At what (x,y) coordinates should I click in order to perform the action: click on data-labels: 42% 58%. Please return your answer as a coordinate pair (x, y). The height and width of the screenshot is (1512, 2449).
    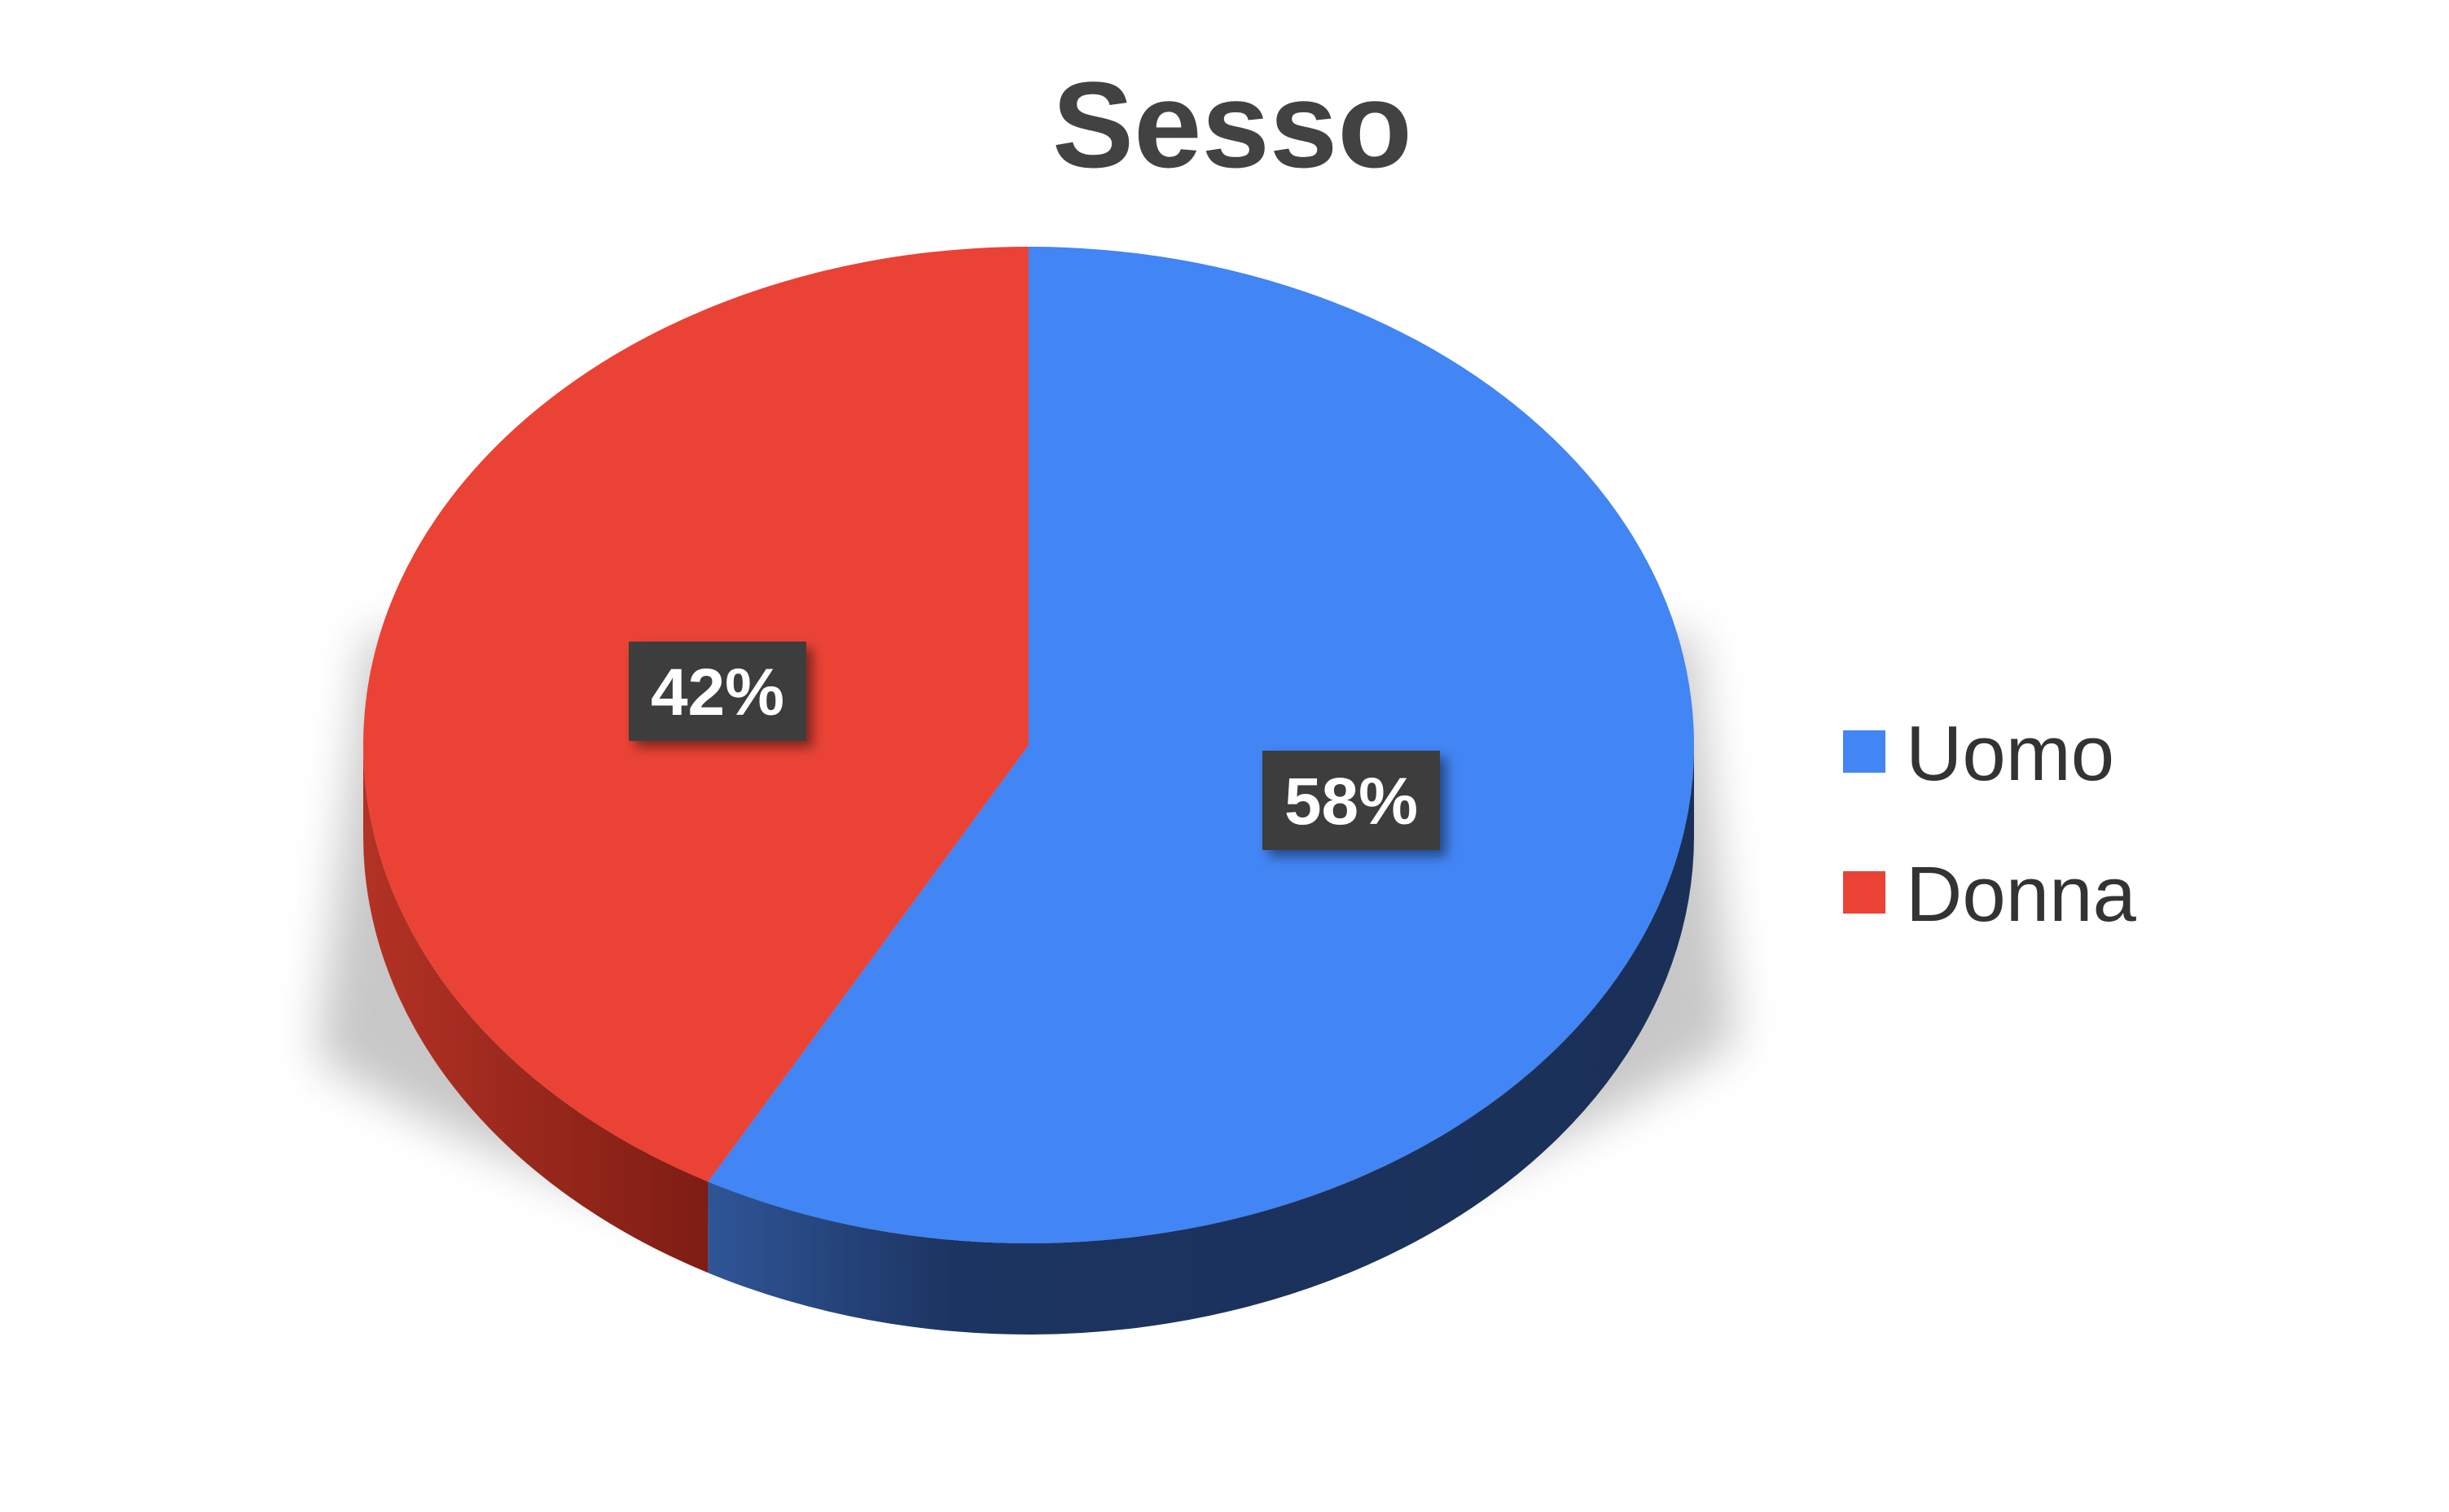
    Looking at the image, I should click on (1034, 746).